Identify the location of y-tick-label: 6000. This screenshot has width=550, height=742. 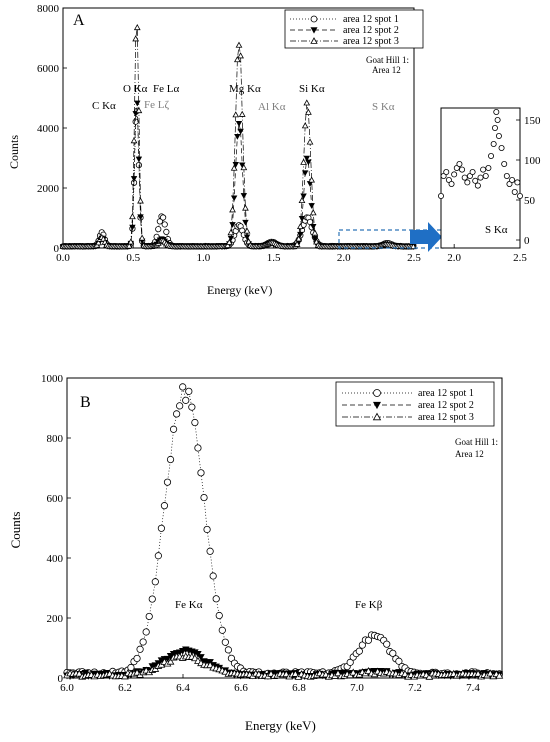
(48, 69).